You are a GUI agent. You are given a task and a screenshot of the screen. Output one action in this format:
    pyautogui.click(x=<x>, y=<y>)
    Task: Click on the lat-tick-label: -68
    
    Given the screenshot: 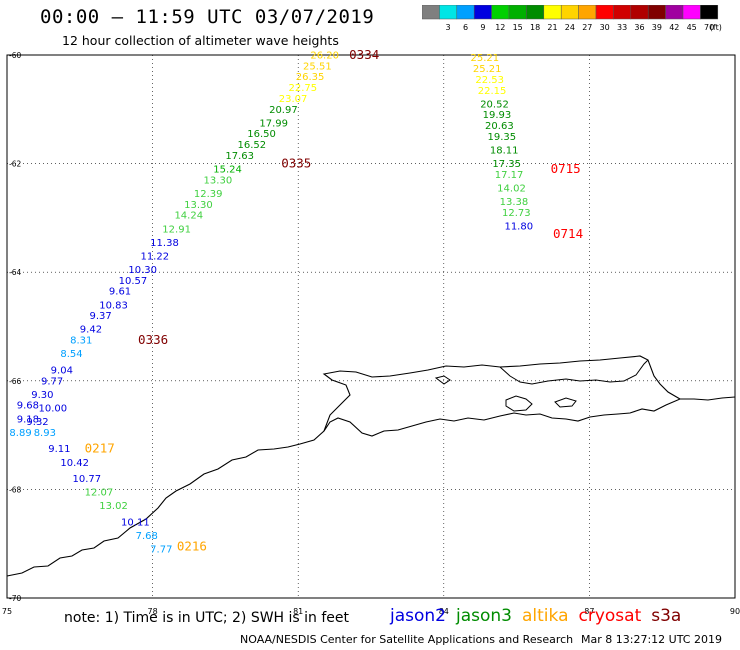 What is the action you would take?
    pyautogui.click(x=15, y=489)
    